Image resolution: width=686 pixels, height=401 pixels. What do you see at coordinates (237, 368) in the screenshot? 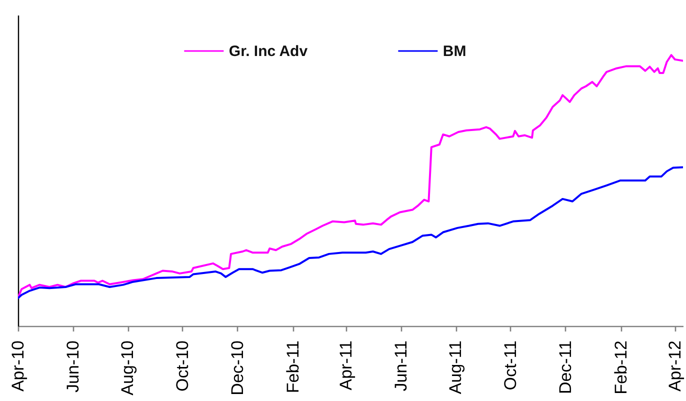
I see `x-tick-label: Dec-10` at bounding box center [237, 368].